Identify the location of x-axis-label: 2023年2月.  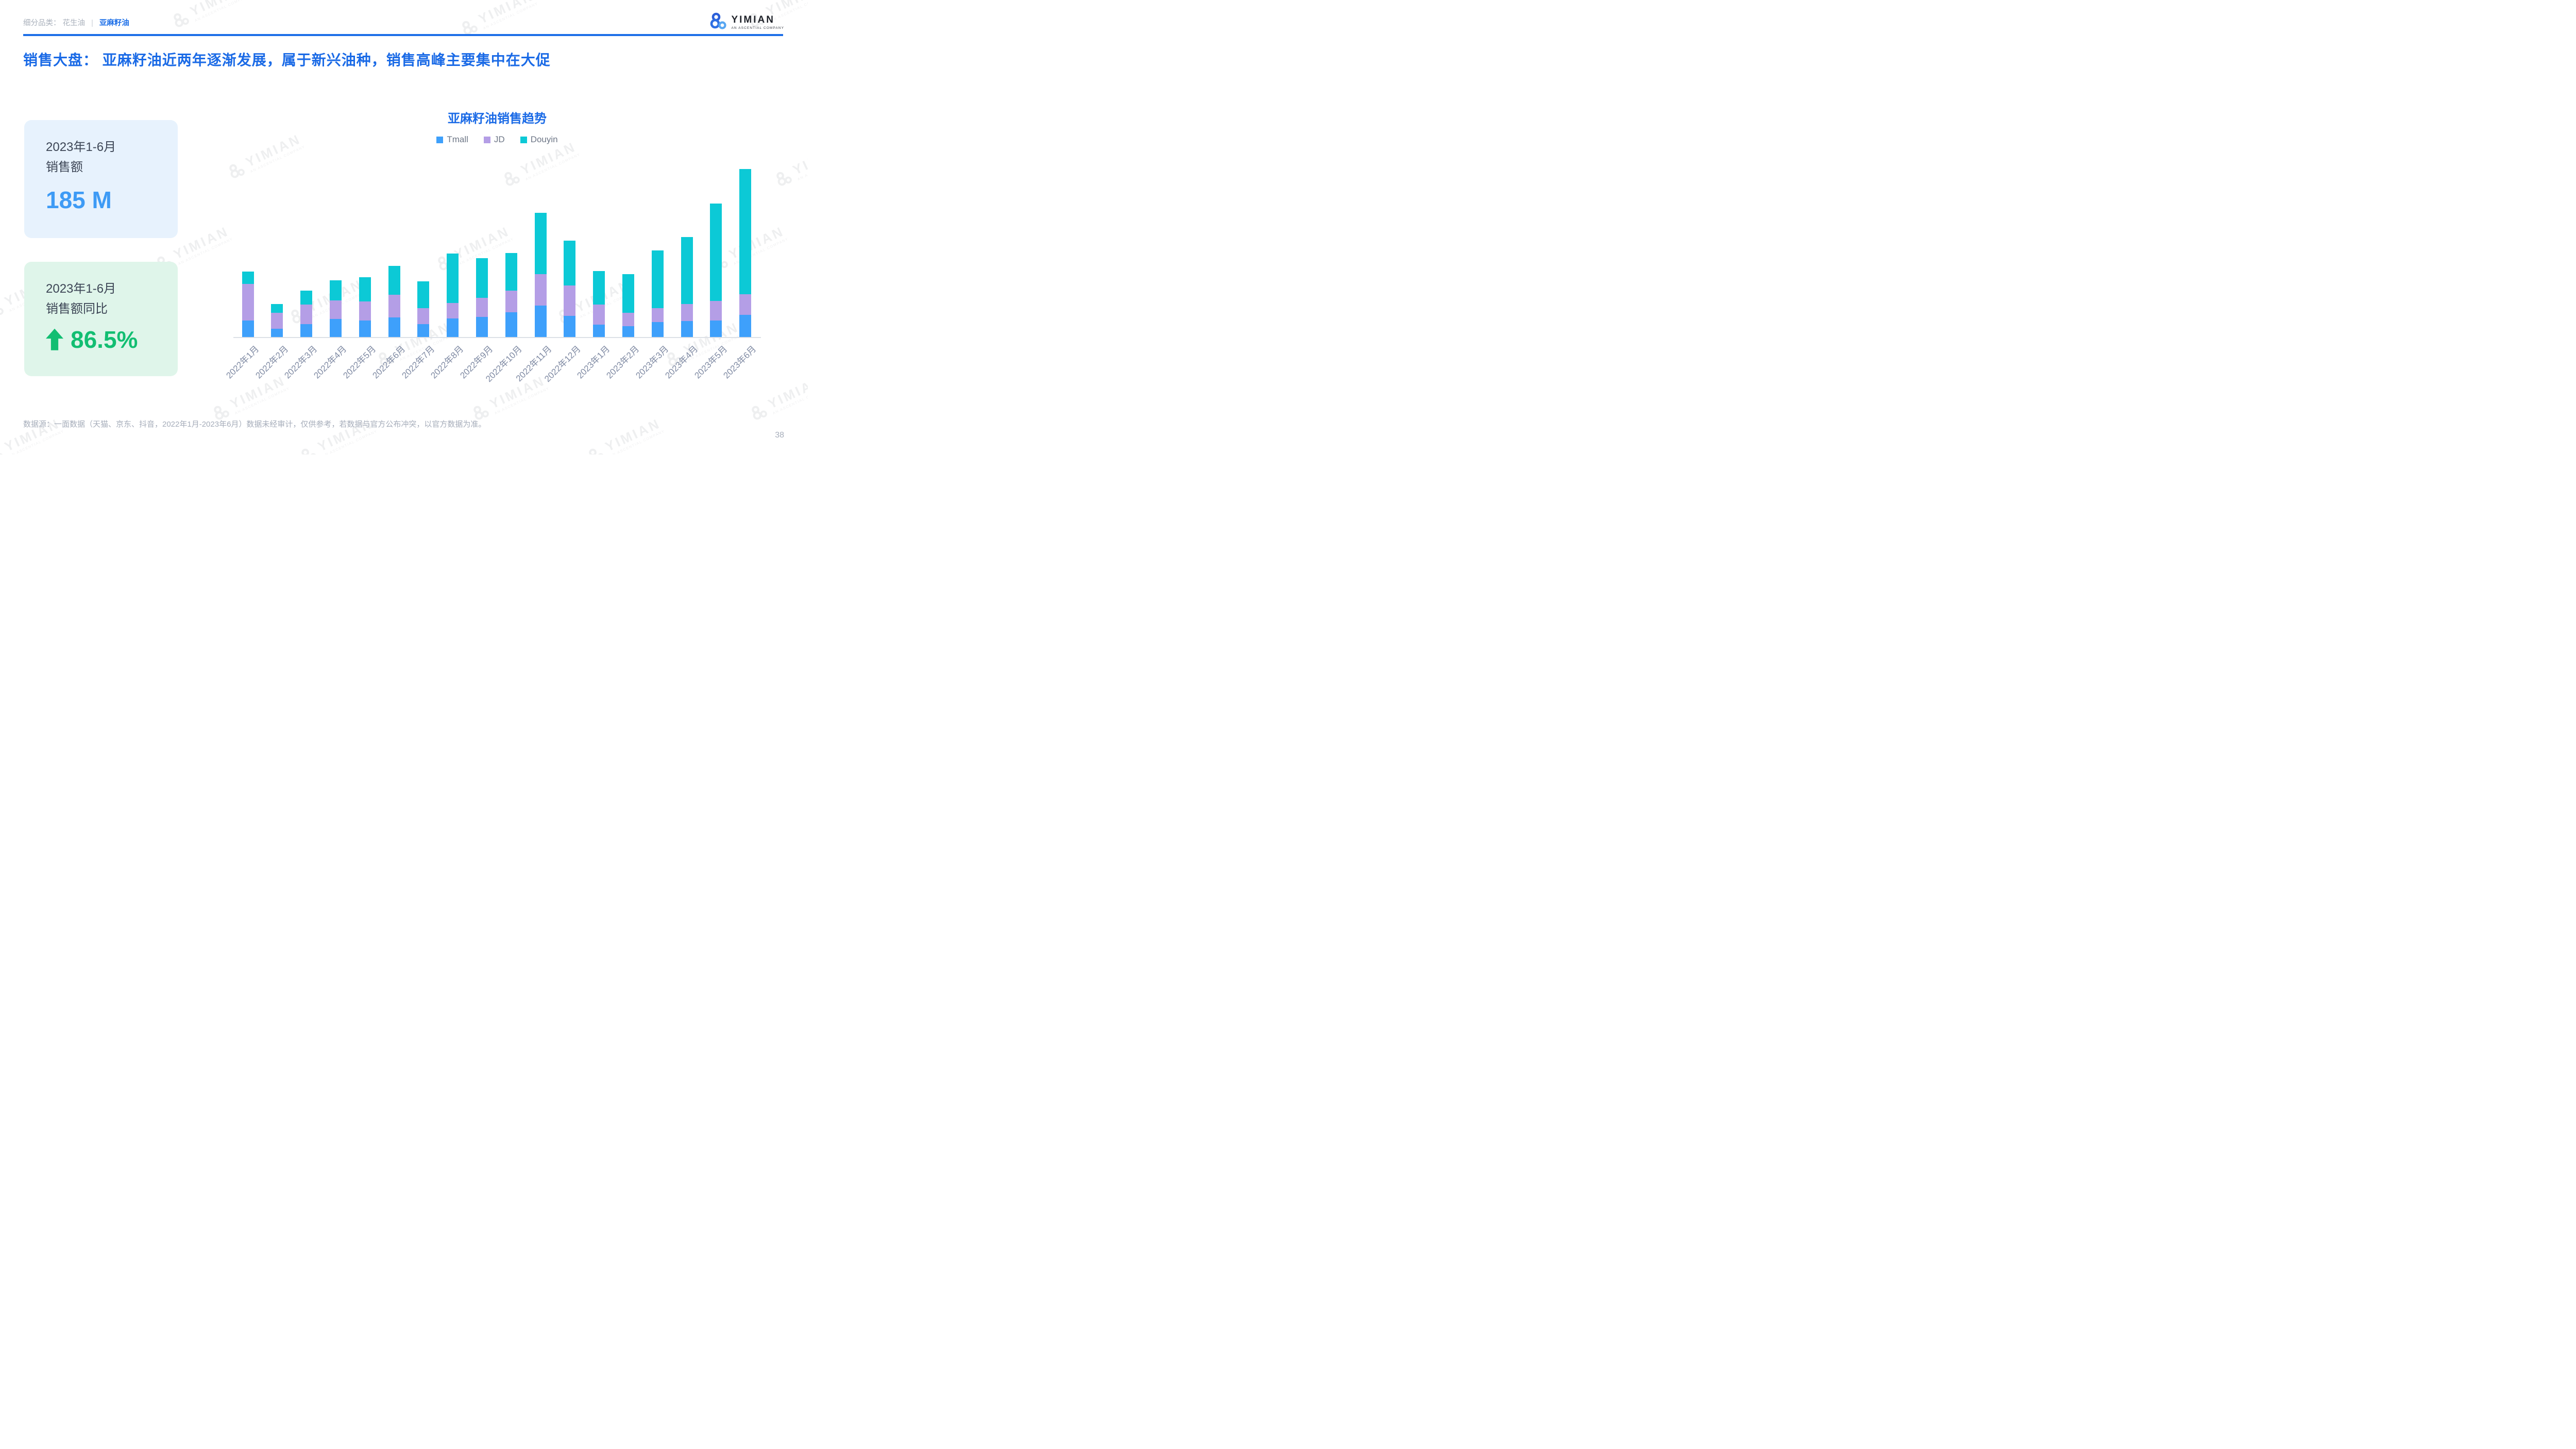
(622, 362).